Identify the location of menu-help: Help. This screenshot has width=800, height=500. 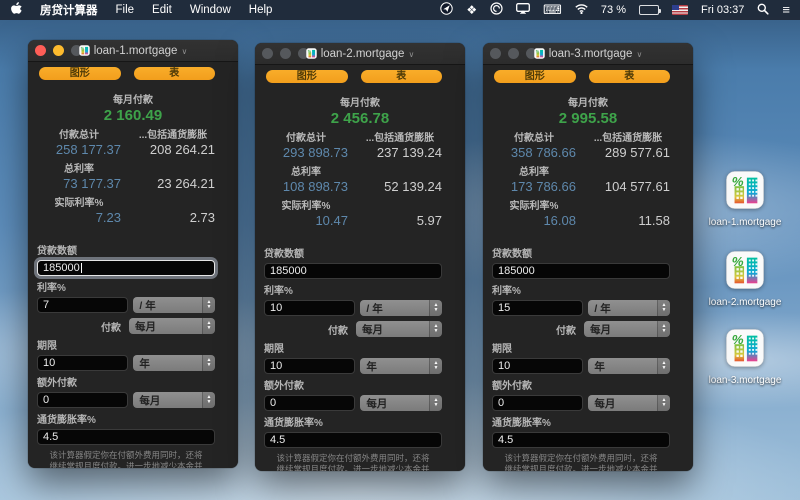
(260, 10).